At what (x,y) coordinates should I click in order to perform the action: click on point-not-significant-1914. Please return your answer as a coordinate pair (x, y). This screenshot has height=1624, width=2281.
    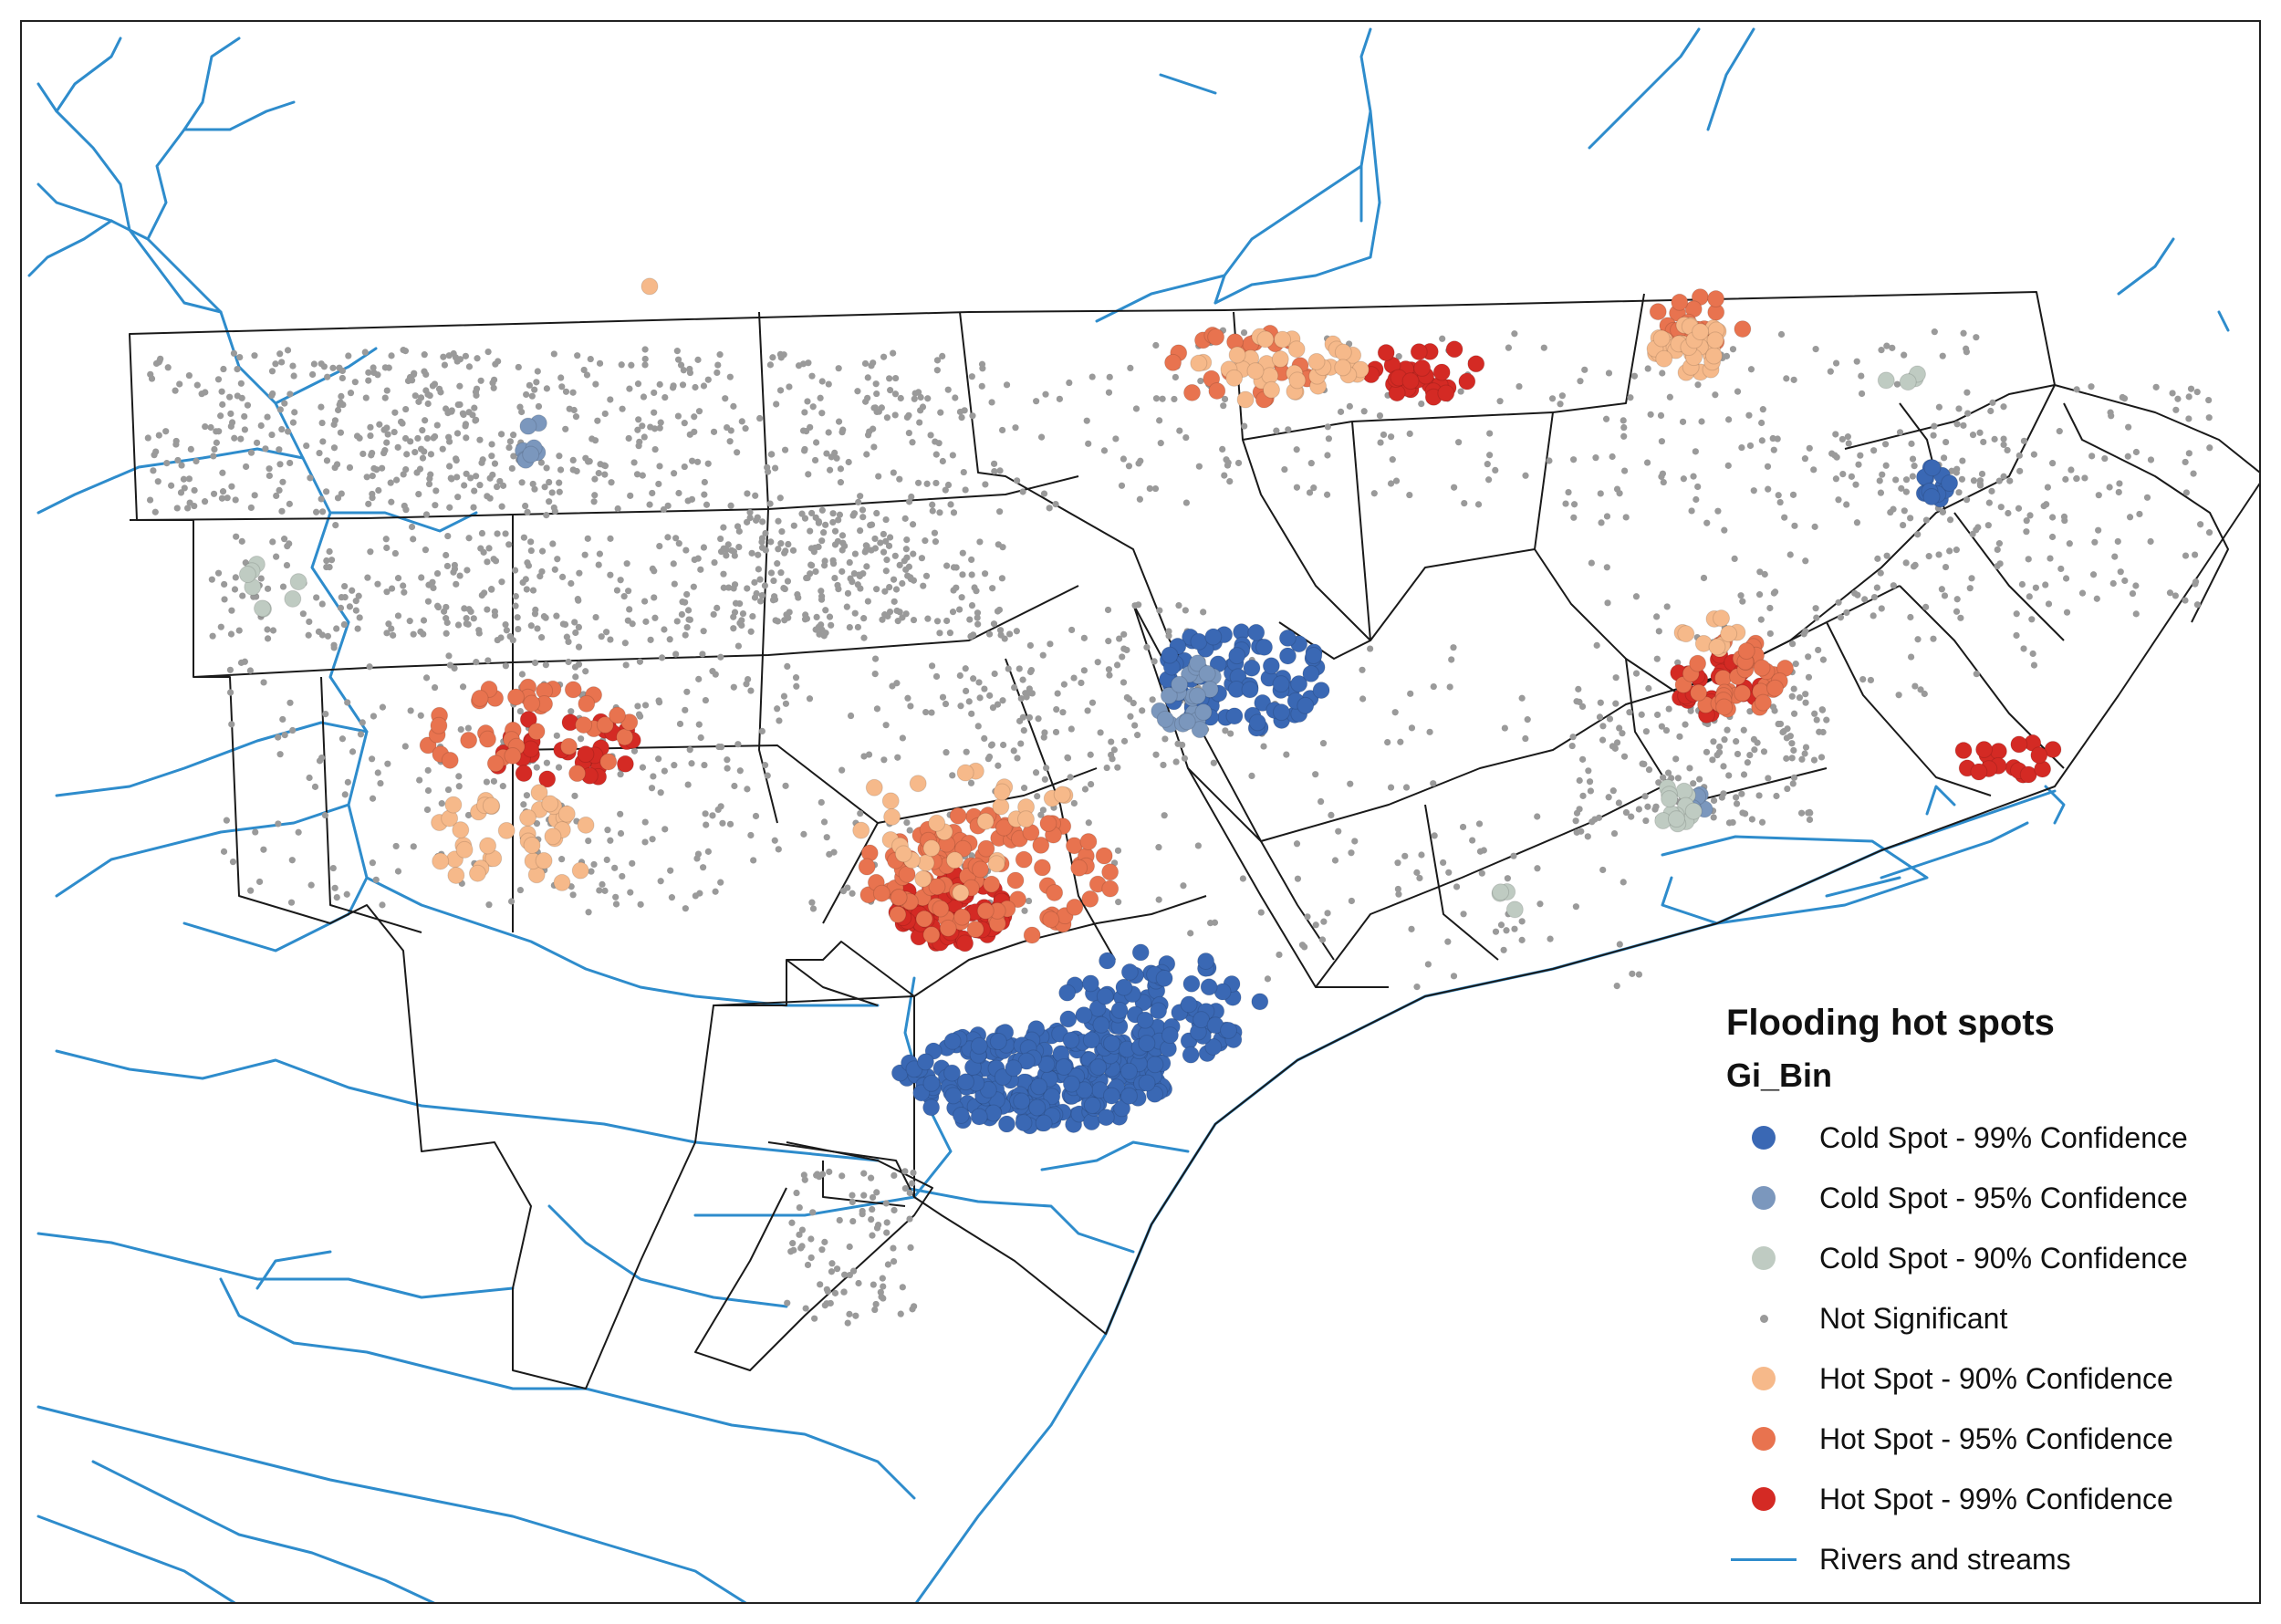
    Looking at the image, I should click on (2209, 448).